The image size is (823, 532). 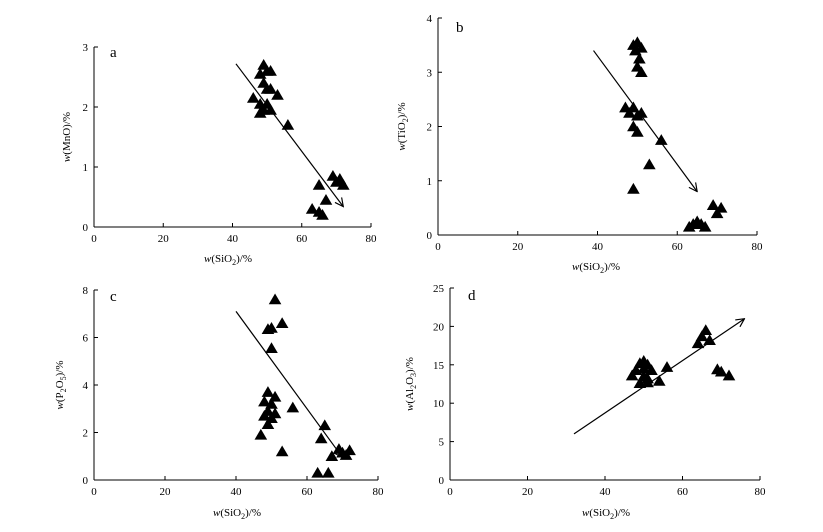 I want to click on axis-label-part: (TiO, so click(x=402, y=132).